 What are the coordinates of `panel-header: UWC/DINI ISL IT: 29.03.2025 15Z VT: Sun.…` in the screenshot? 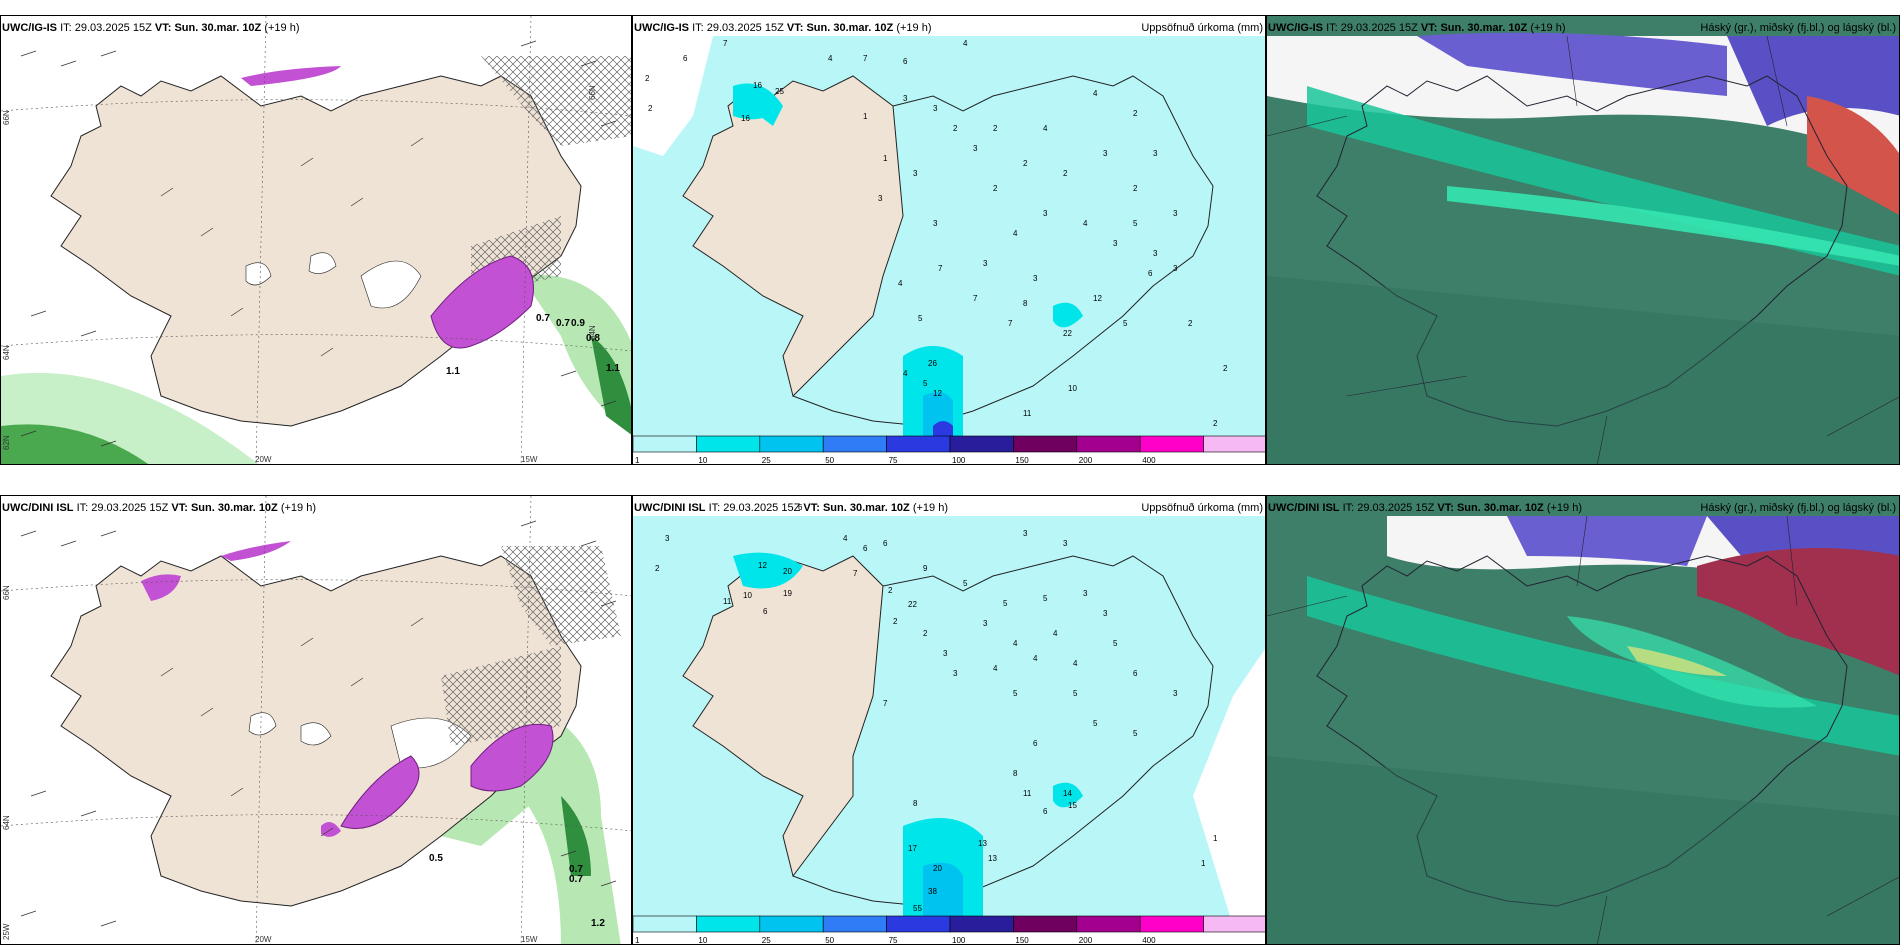 It's located at (1425, 508).